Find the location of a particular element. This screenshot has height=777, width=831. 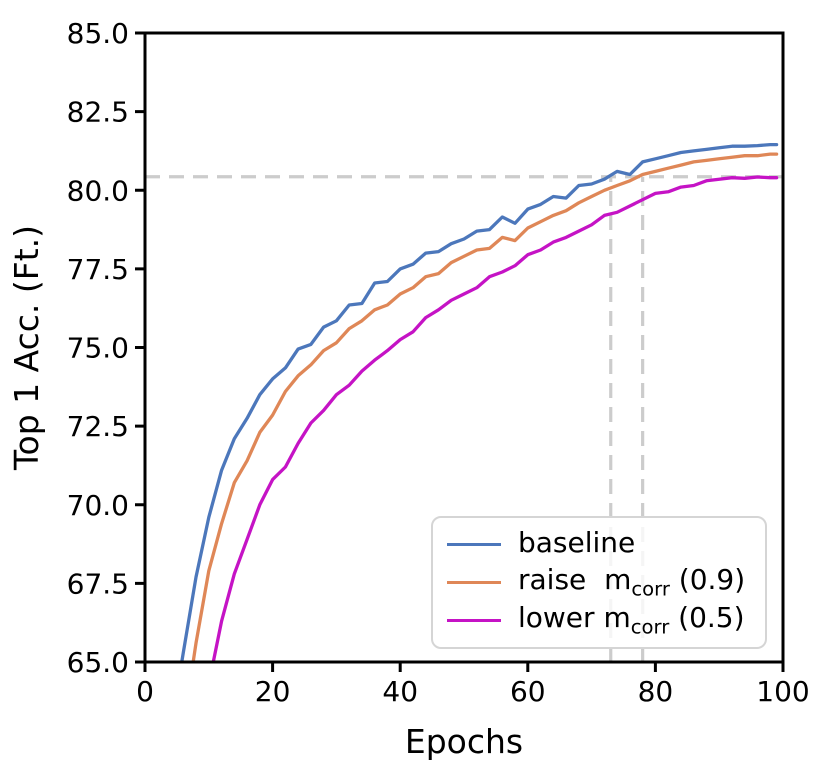

x-tick-label: 0 is located at coordinates (145, 691).